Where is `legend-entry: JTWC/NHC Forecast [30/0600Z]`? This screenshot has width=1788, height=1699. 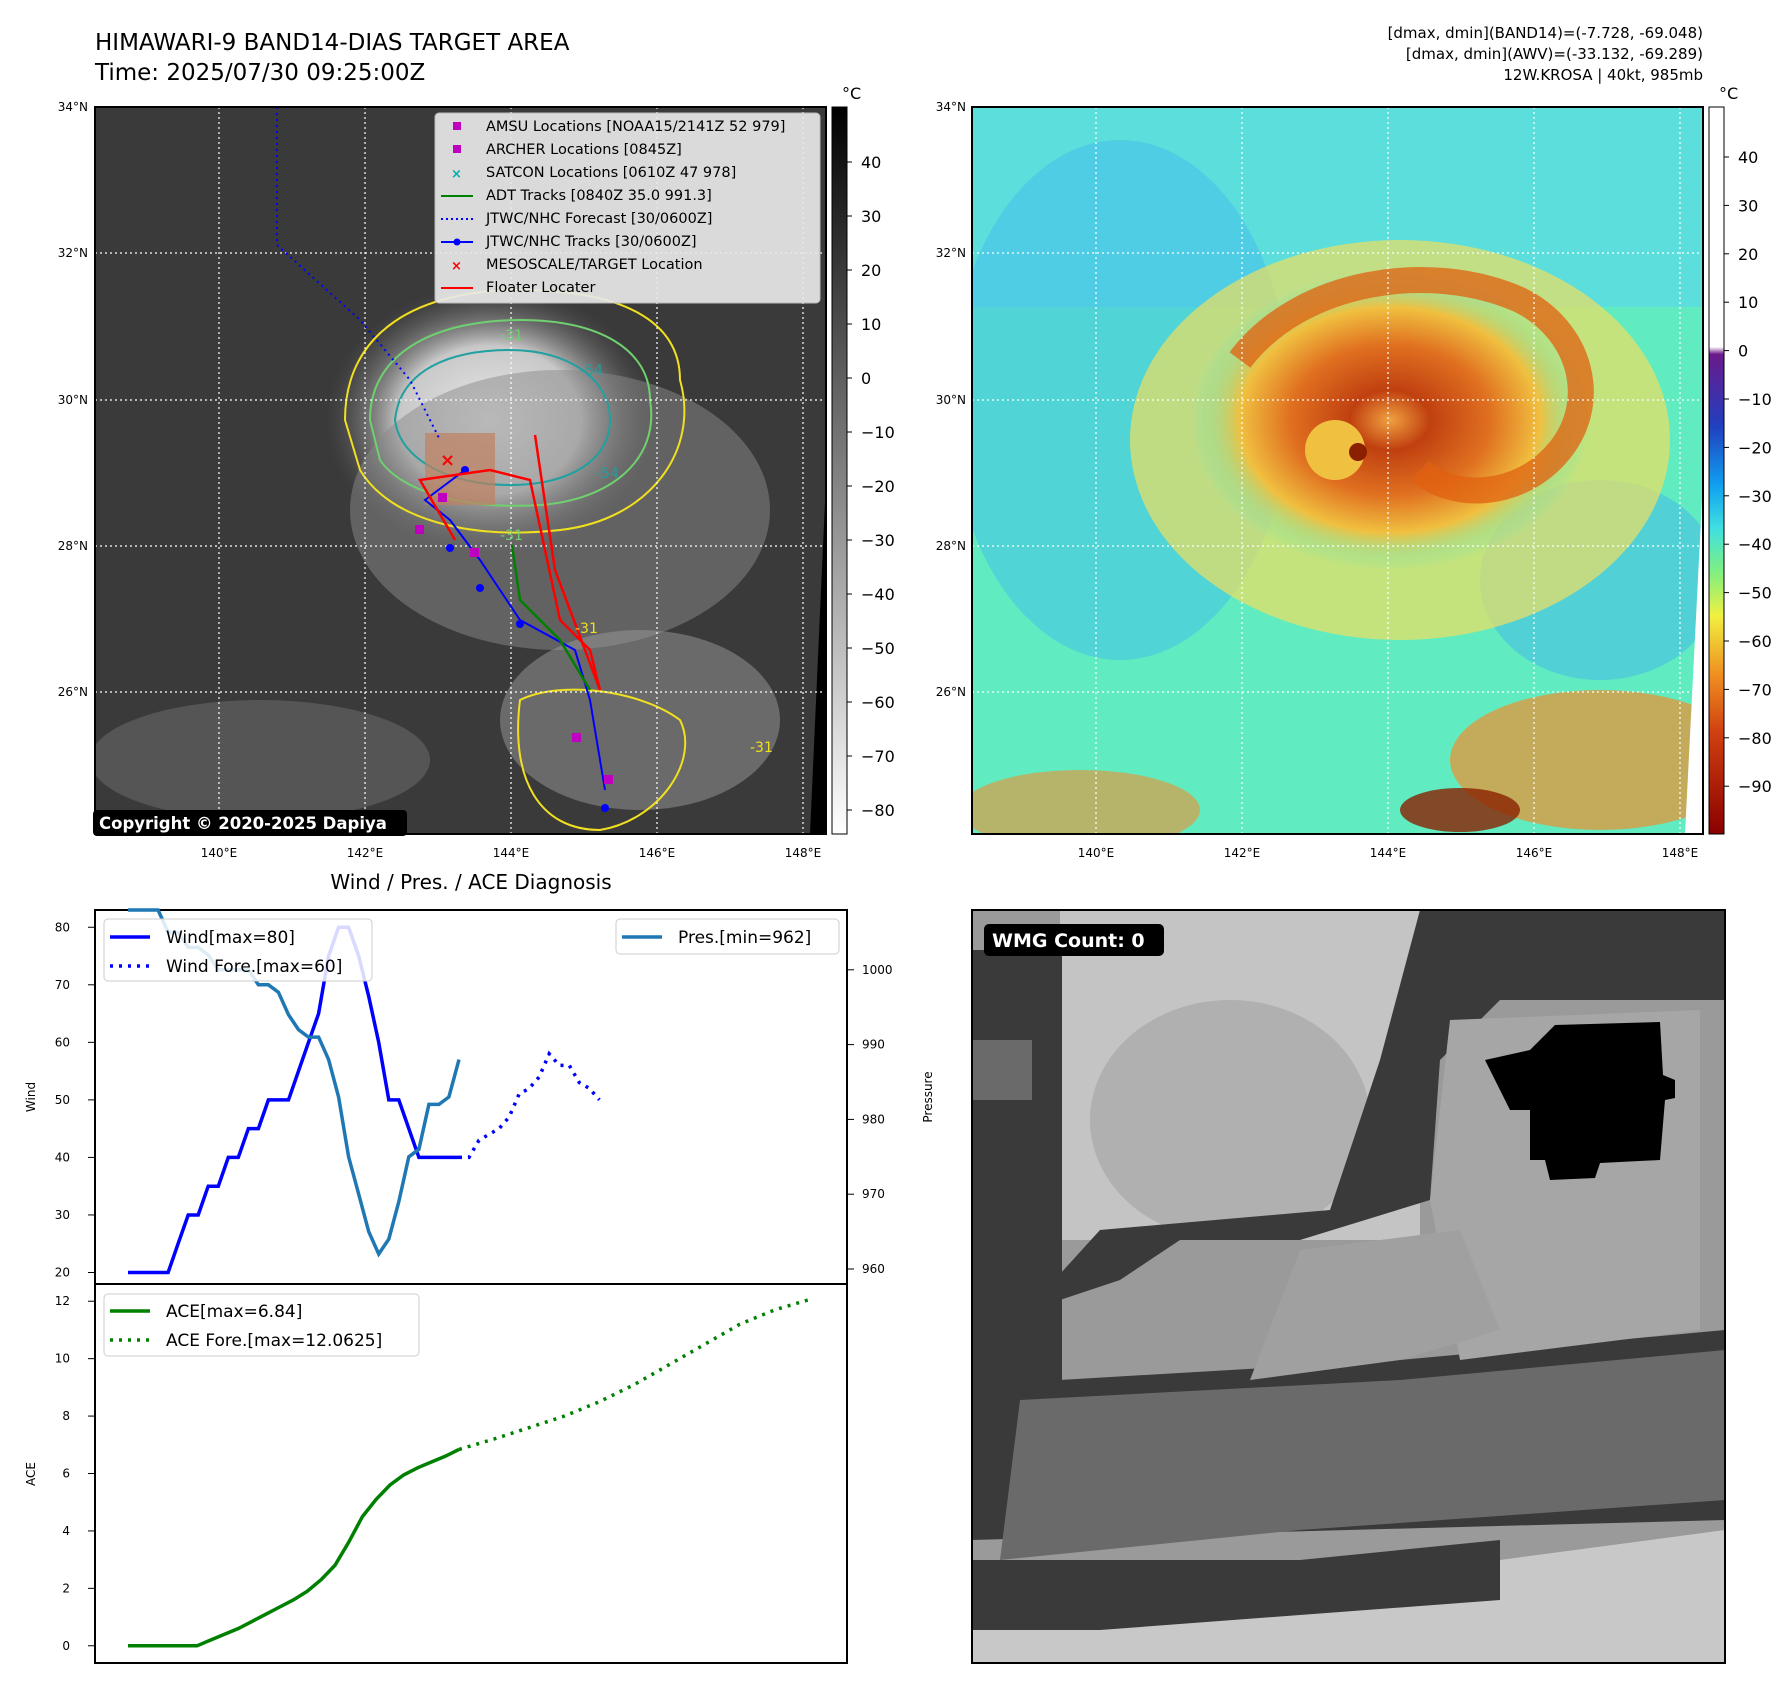 legend-entry: JTWC/NHC Forecast [30/0600Z] is located at coordinates (598, 219).